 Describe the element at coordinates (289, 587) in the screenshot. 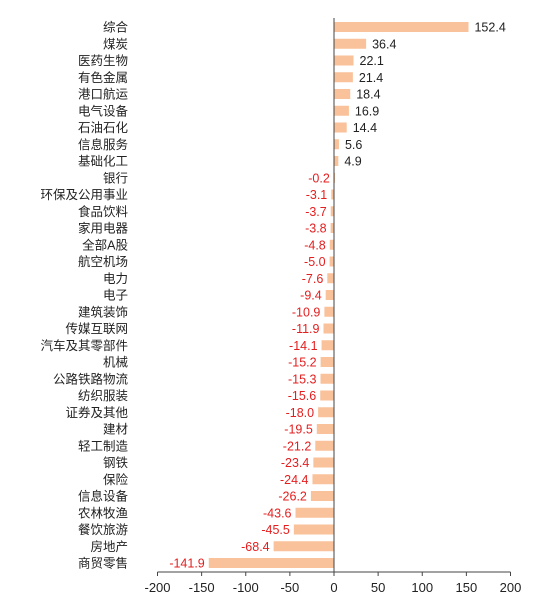

I see `x-tick-label: -50` at that location.